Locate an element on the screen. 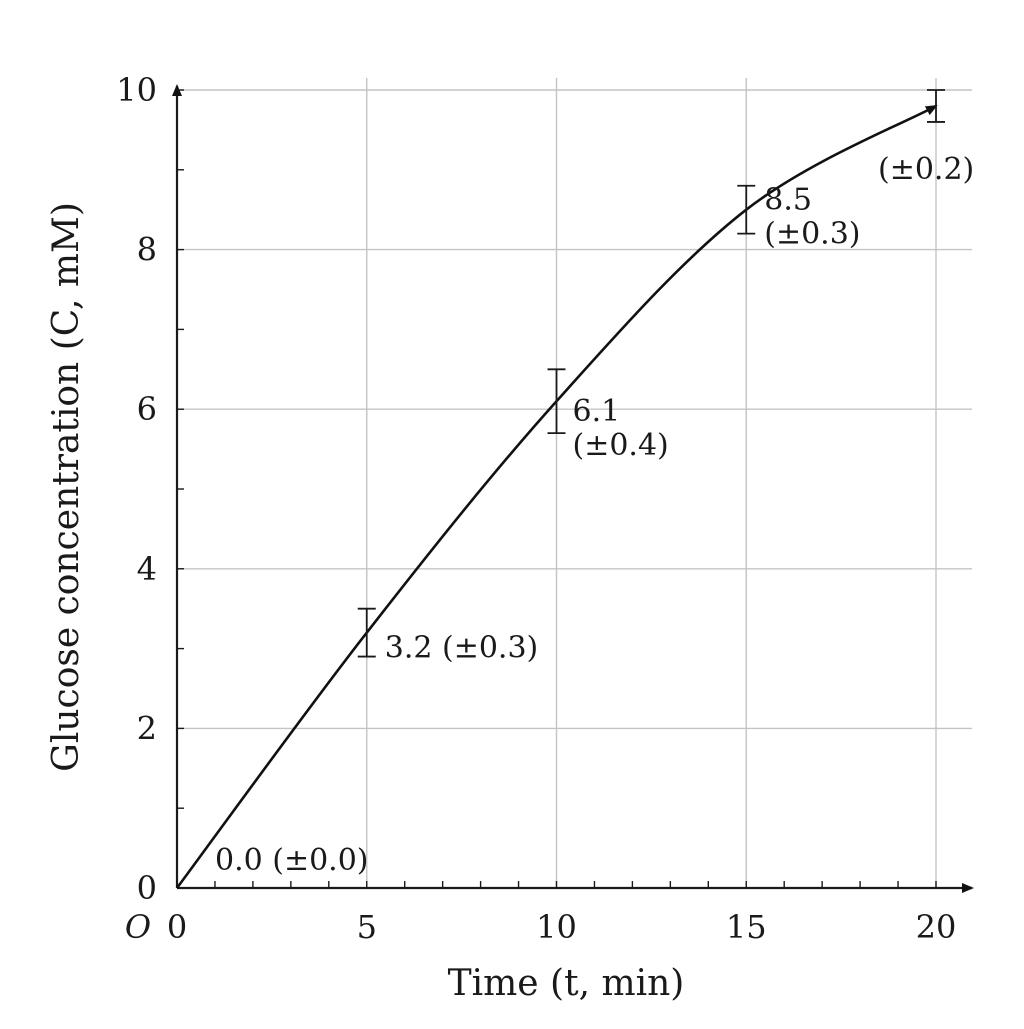 Image resolution: width=1024 pixels, height=1029 pixels. x-tick-label: 20 is located at coordinates (936, 927).